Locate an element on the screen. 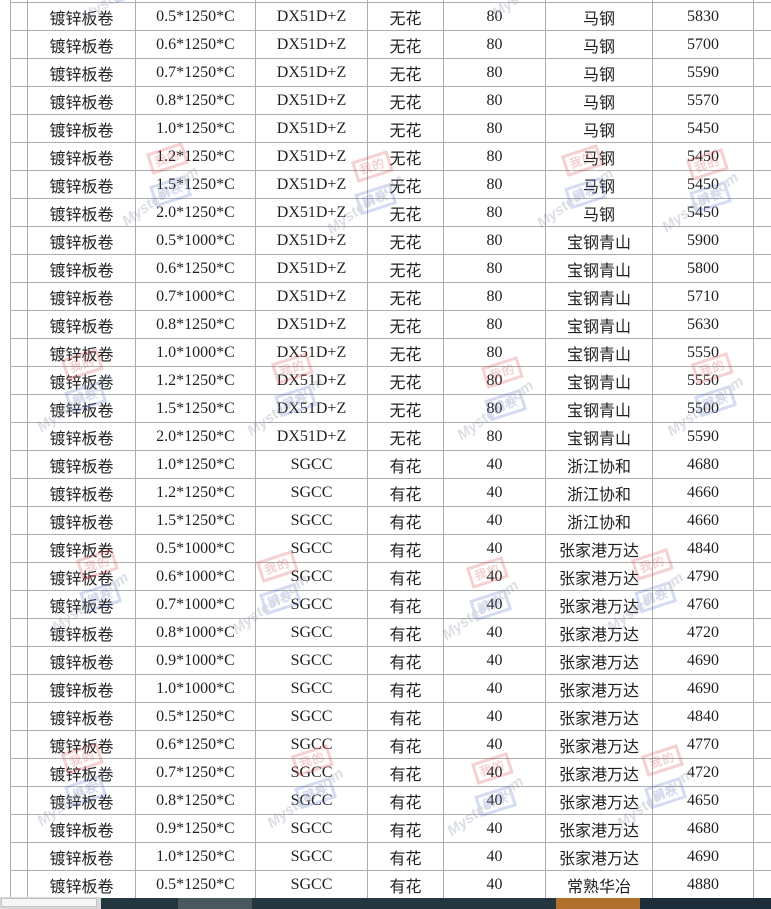 The width and height of the screenshot is (771, 909). table-row: 镀锌板卷 0.6*1250*C DX51D+Z 无花 80 宝钢青山 5800 is located at coordinates (390, 268).